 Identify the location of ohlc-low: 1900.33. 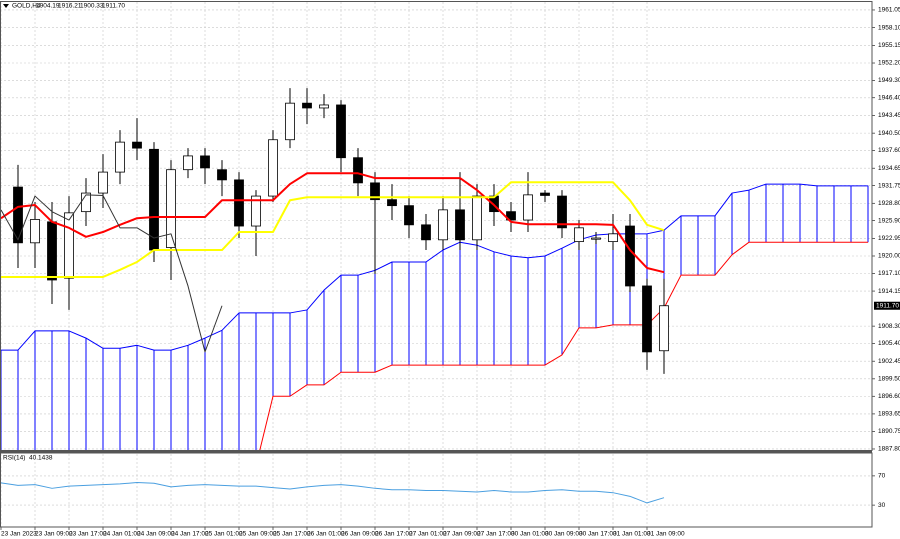
(92, 6).